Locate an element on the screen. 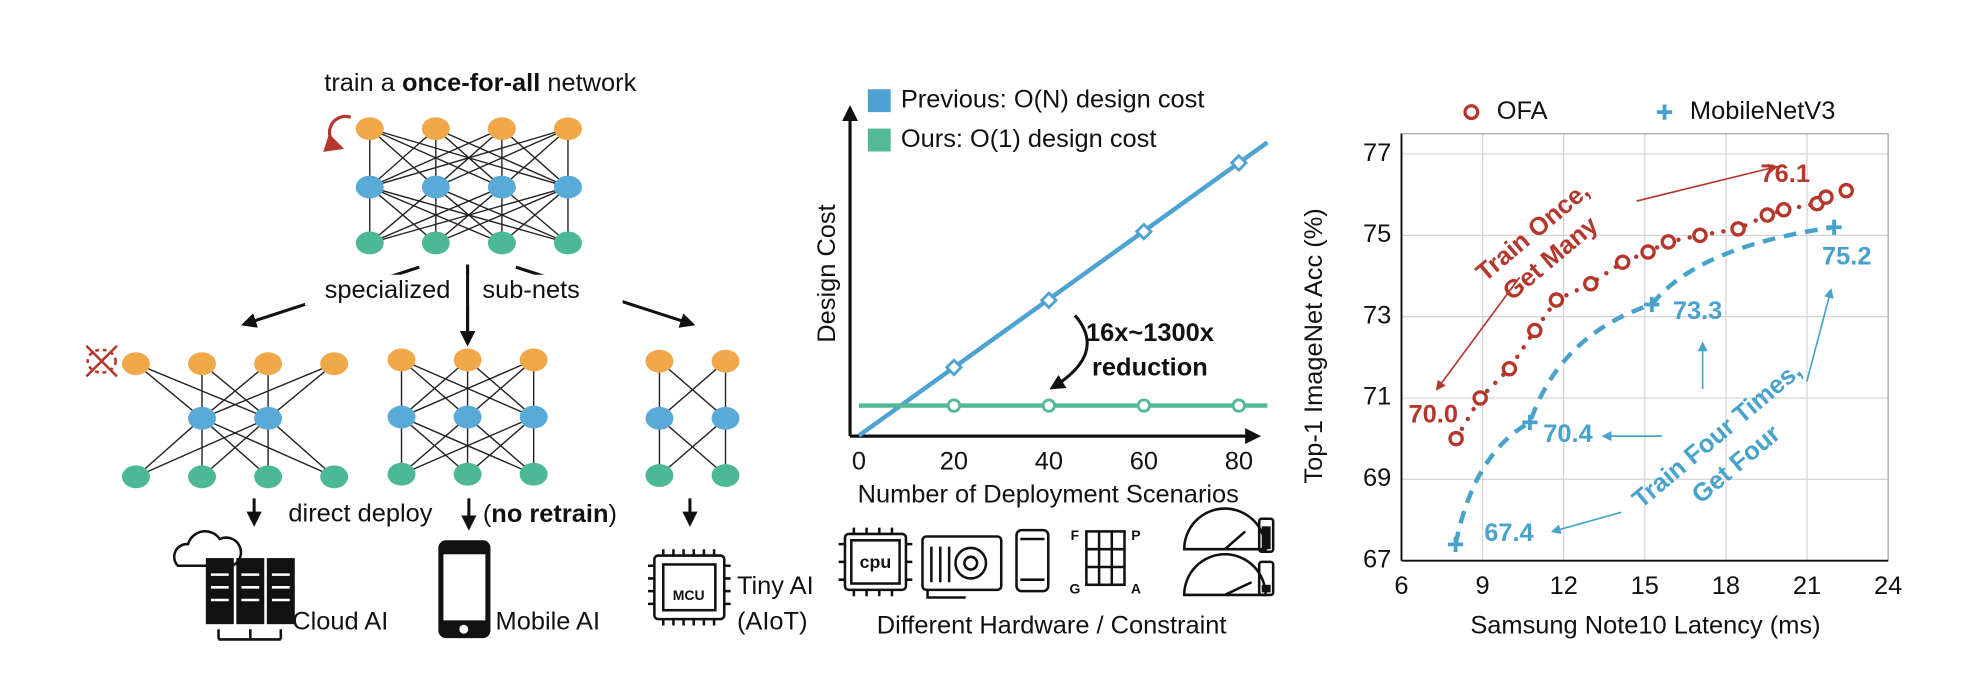  x-tick-label: 18 is located at coordinates (1726, 586).